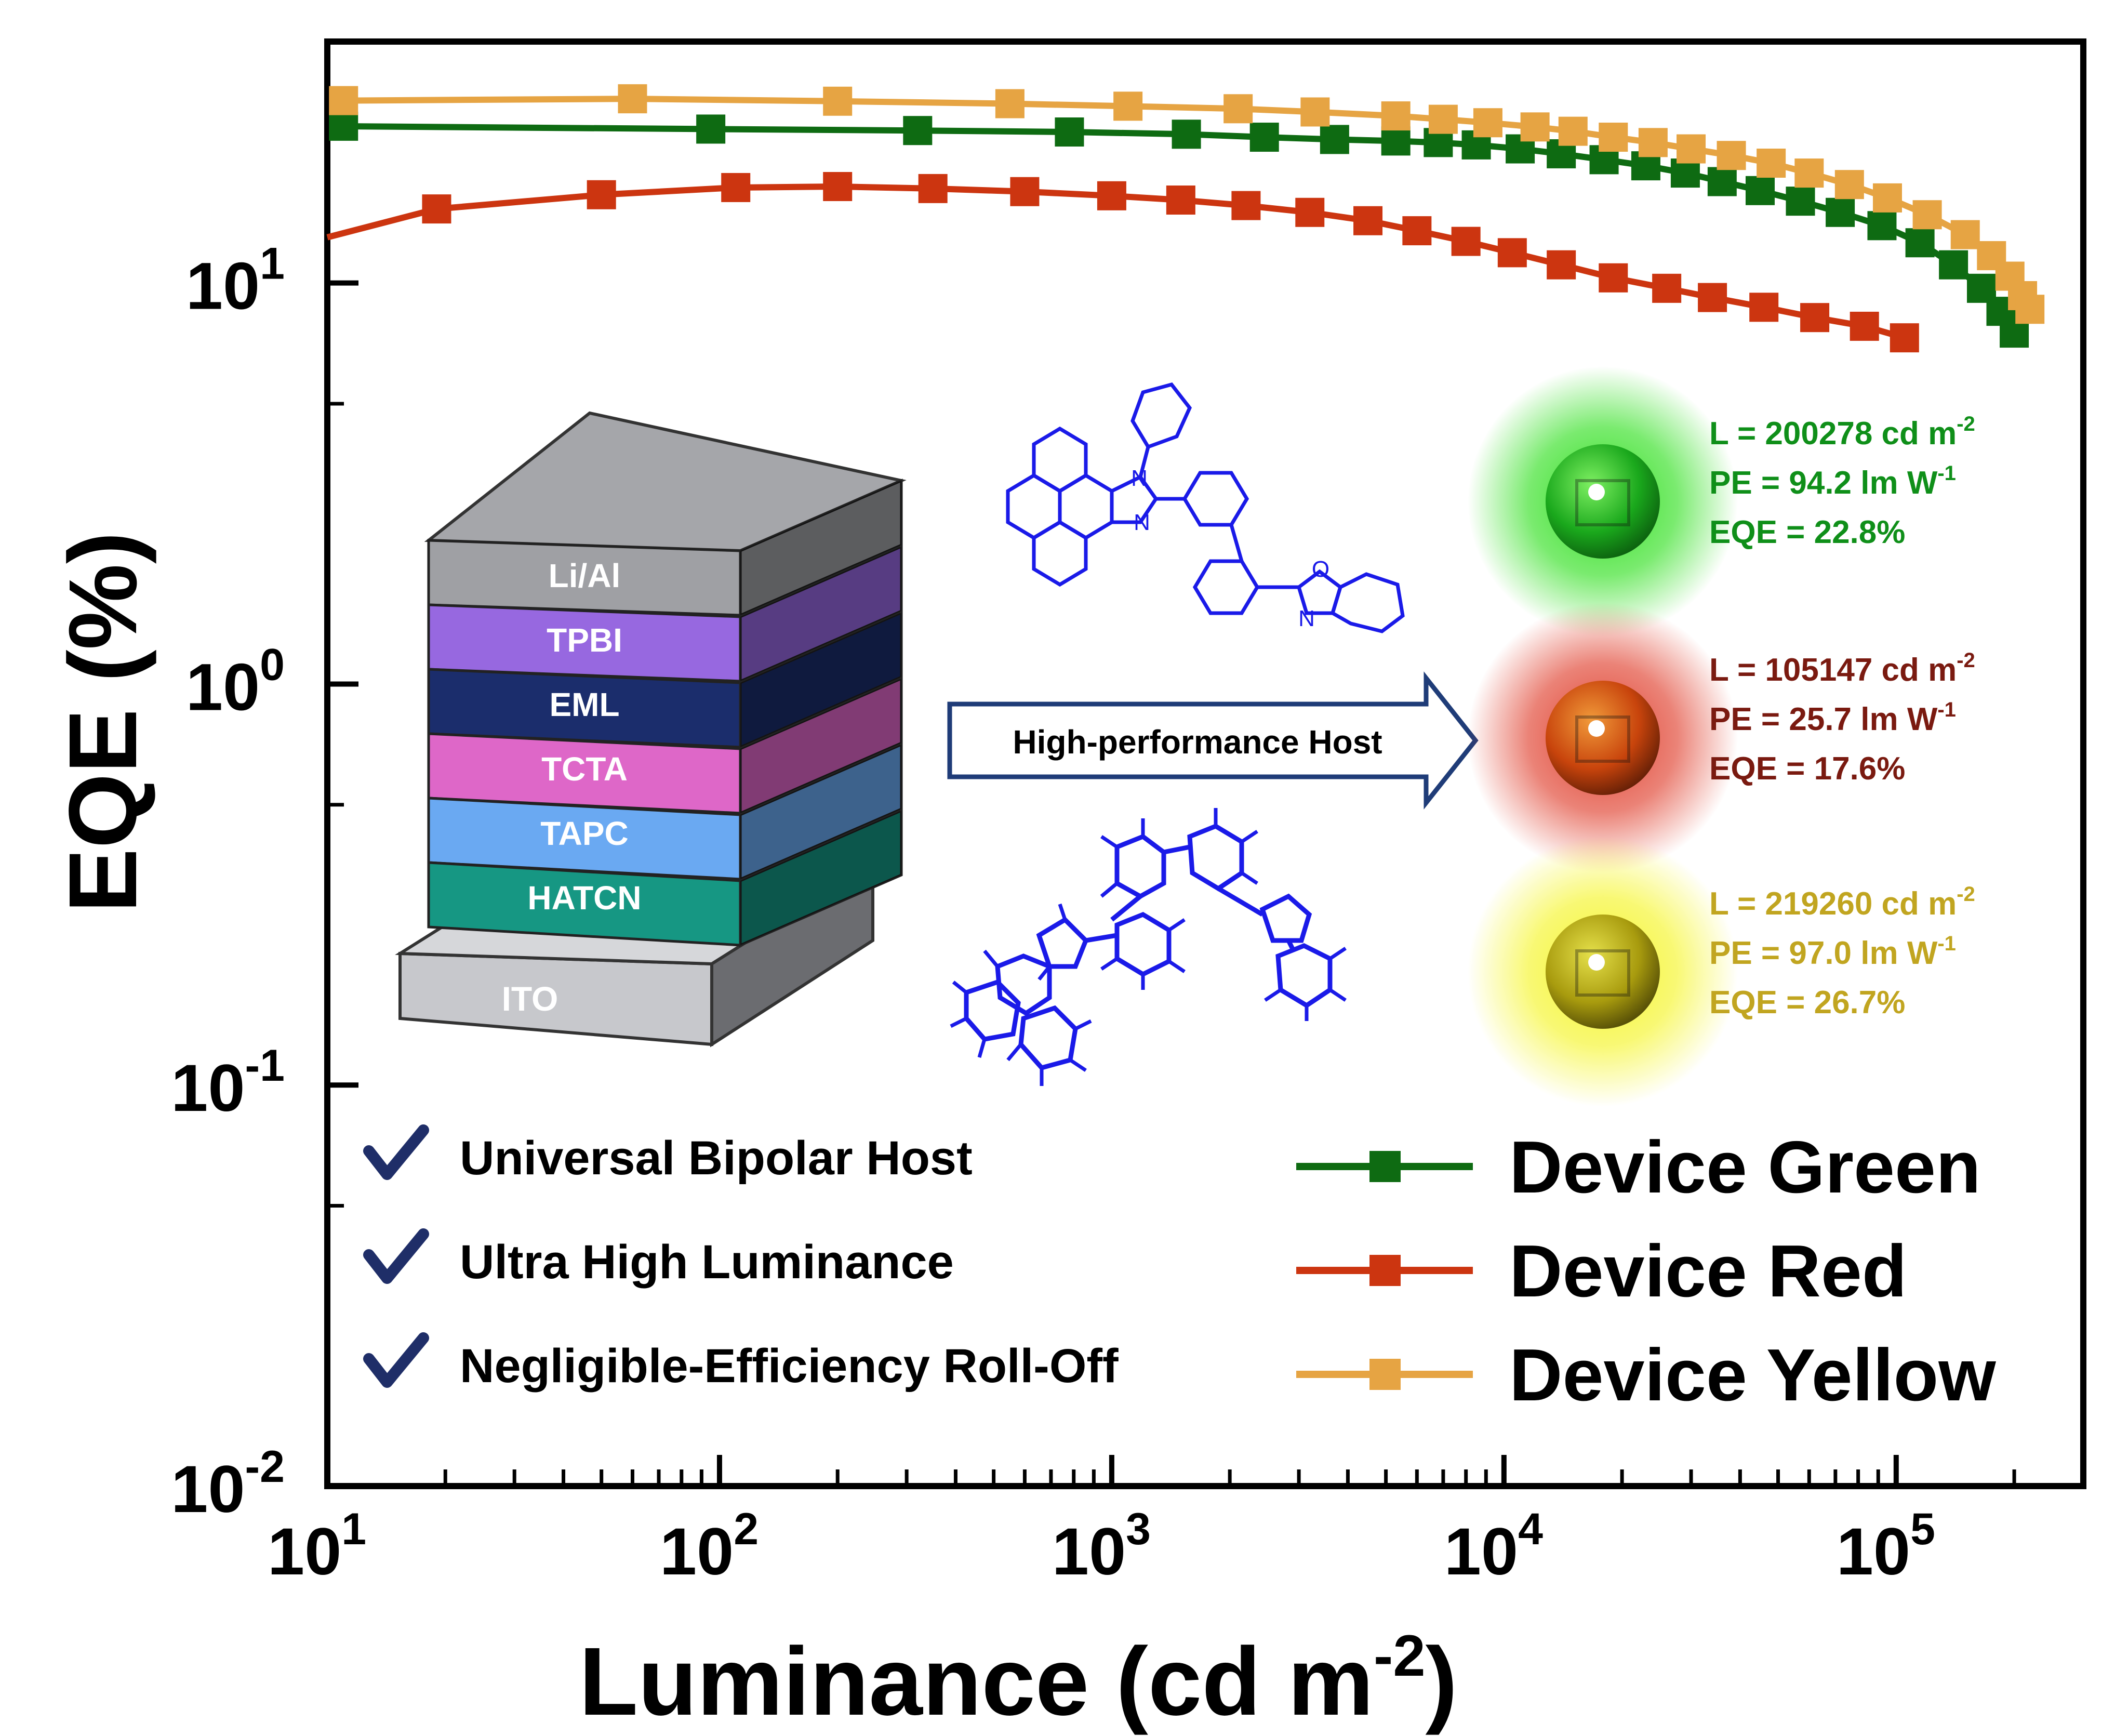 The height and width of the screenshot is (1736, 2115). Describe the element at coordinates (317, 1546) in the screenshot. I see `x-tick-label: 10¹` at that location.